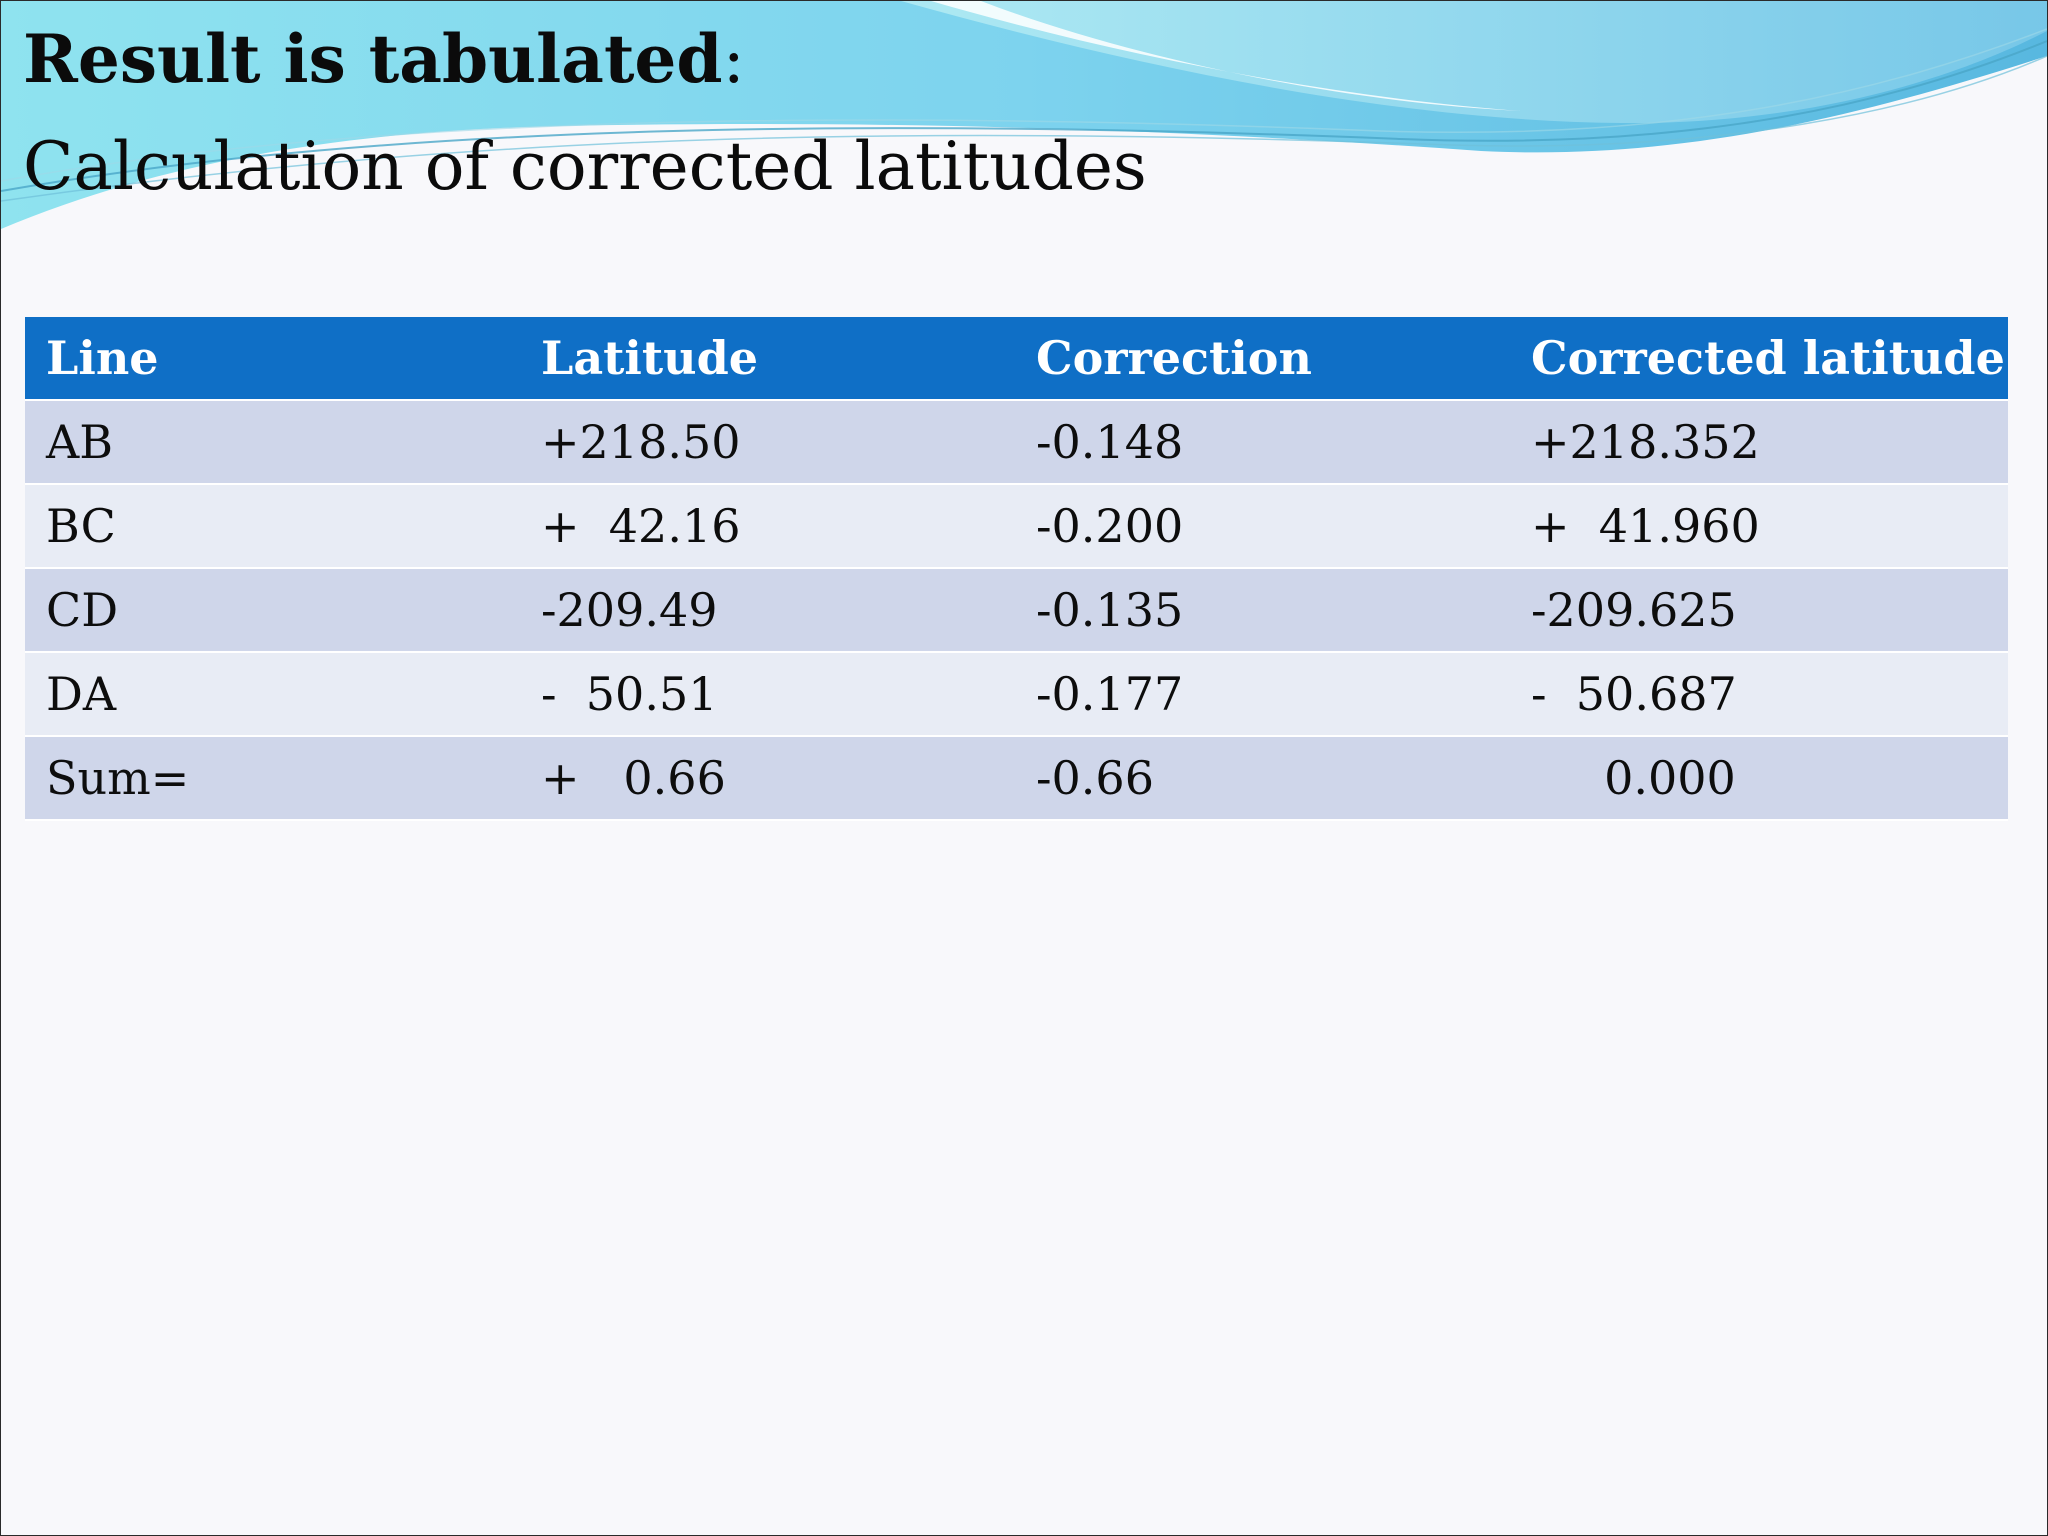  What do you see at coordinates (1262, 526) in the screenshot?
I see `cell-correction: -0.200` at bounding box center [1262, 526].